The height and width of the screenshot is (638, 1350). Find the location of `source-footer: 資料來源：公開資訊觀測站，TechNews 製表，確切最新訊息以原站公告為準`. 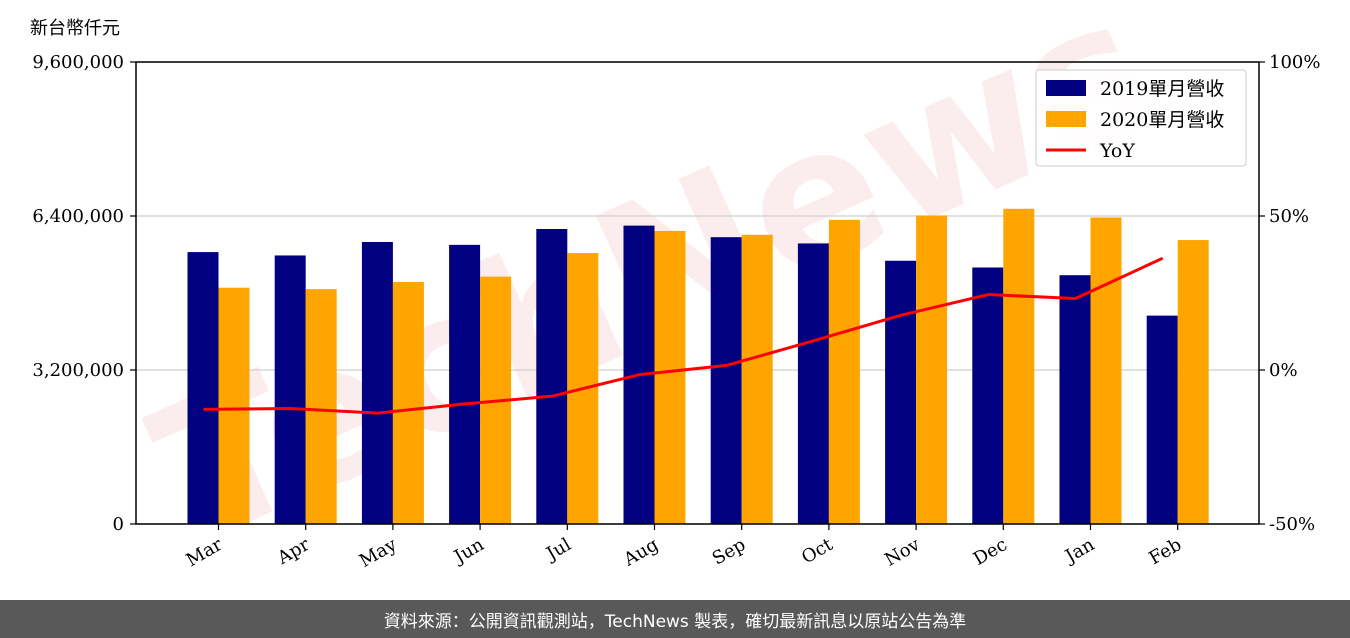

source-footer: 資料來源：公開資訊觀測站，TechNews 製表，確切最新訊息以原站公告為準 is located at coordinates (675, 619).